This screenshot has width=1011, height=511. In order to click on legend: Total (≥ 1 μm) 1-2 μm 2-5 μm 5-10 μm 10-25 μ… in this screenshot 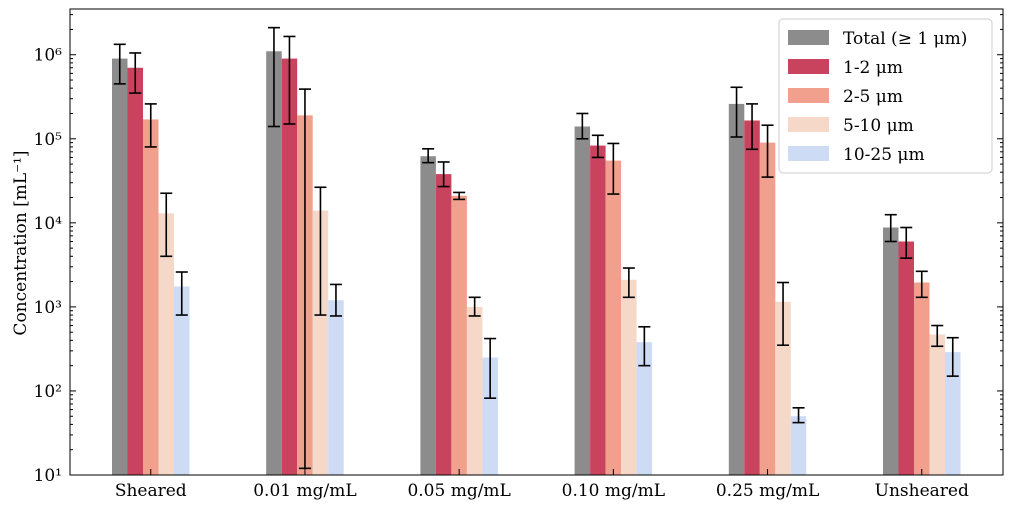, I will do `click(885, 96)`.